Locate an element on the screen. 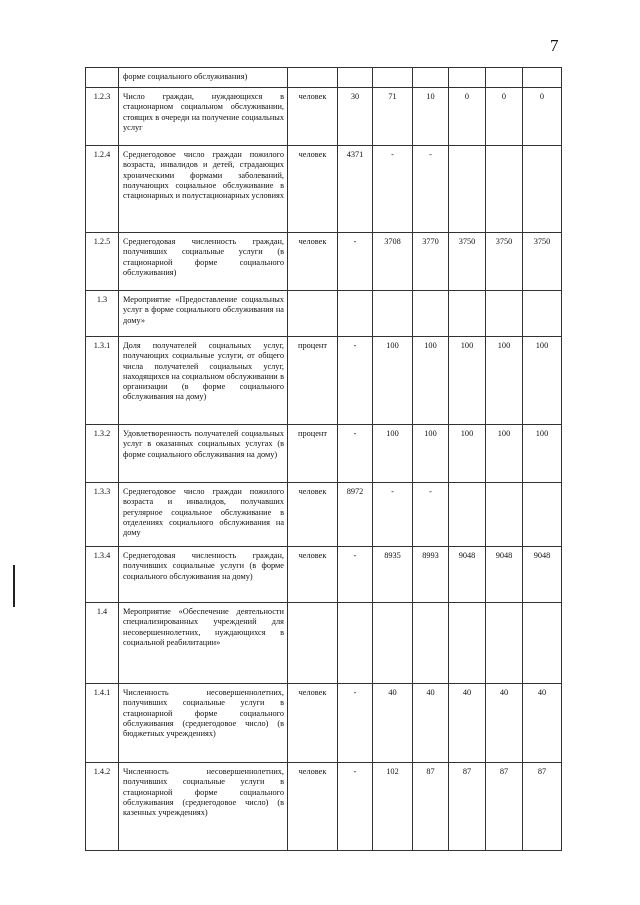 The image size is (640, 905). indicator-value: 4371 is located at coordinates (355, 189).